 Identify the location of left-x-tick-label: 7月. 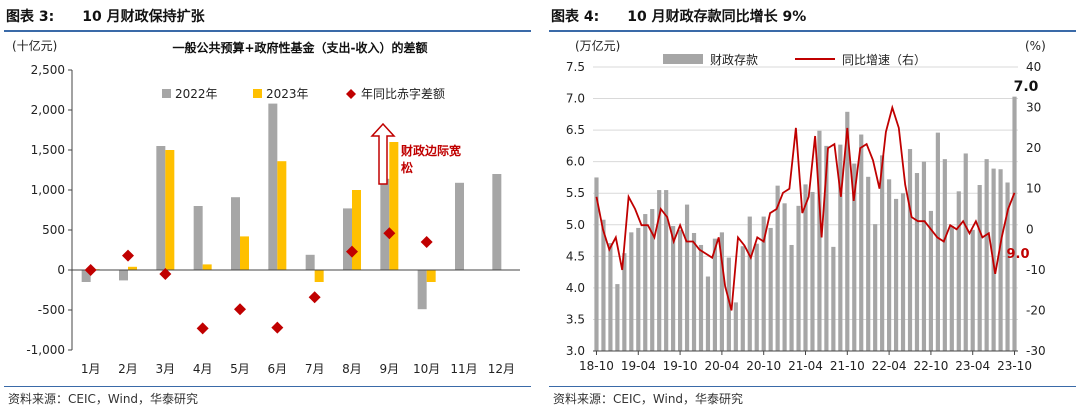
(315, 369).